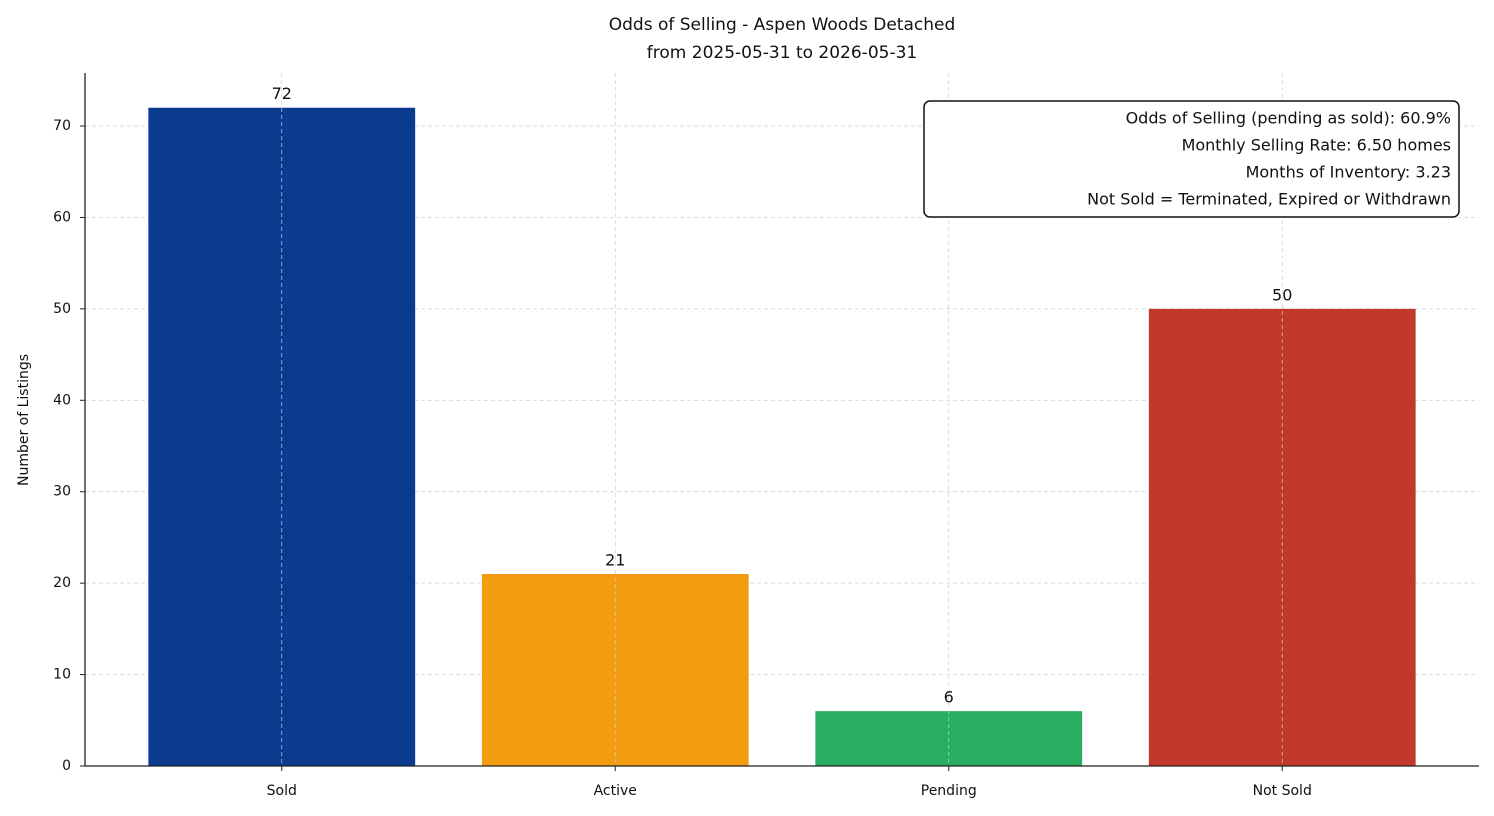 This screenshot has width=1494, height=816. What do you see at coordinates (62, 583) in the screenshot?
I see `y-tick-label: 20` at bounding box center [62, 583].